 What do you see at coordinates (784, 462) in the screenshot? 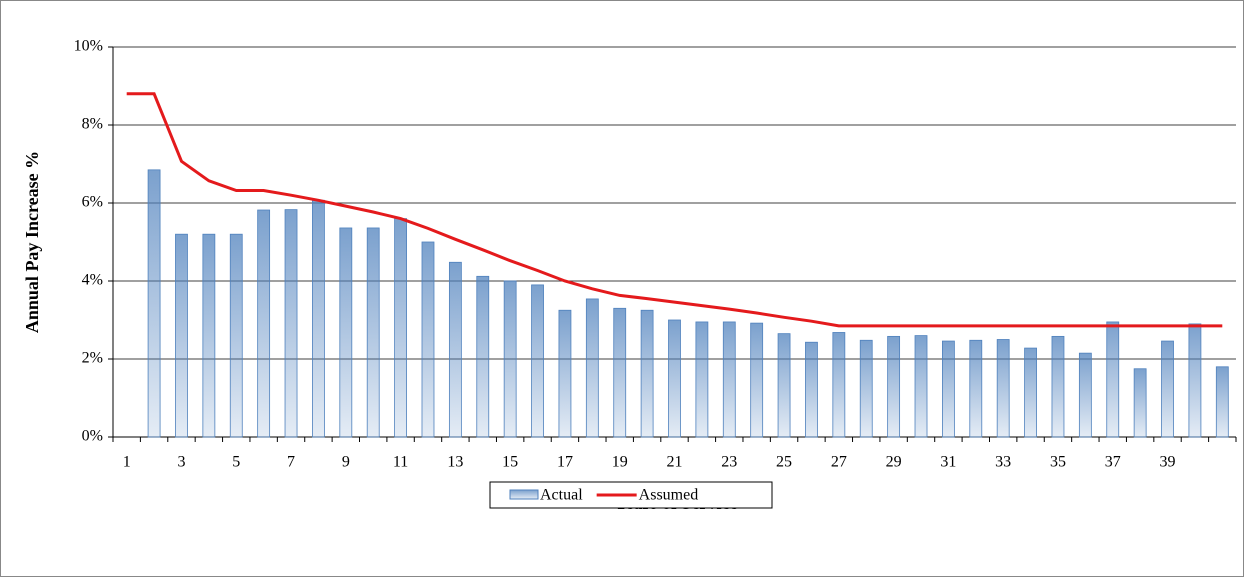
I see `x-tick-label: 25` at bounding box center [784, 462].